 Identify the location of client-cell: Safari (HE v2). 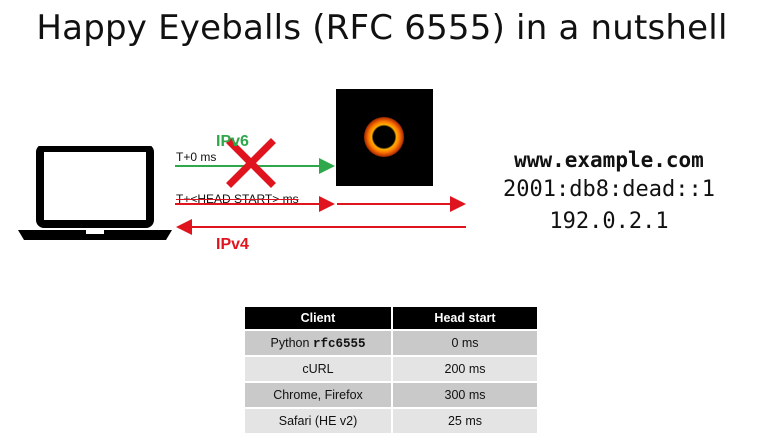
(318, 420).